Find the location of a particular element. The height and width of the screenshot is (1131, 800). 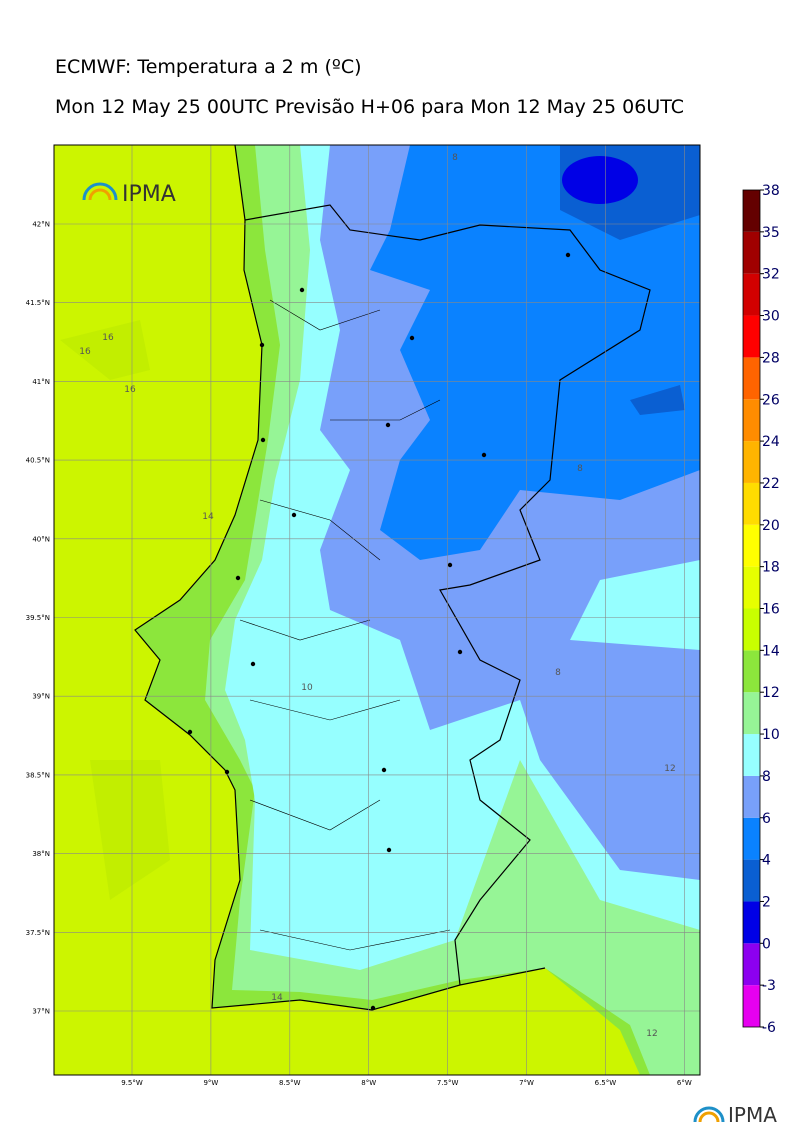

colorbar-label: 18 is located at coordinates (771, 568).